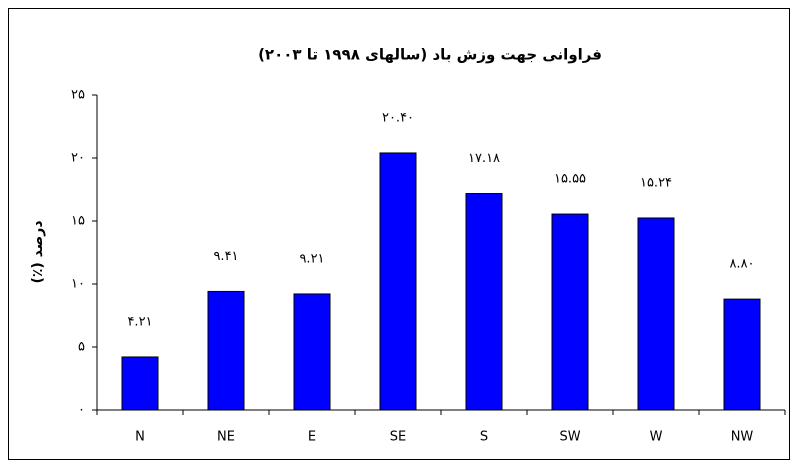  I want to click on value-label: ۹.۲۱, so click(311, 258).